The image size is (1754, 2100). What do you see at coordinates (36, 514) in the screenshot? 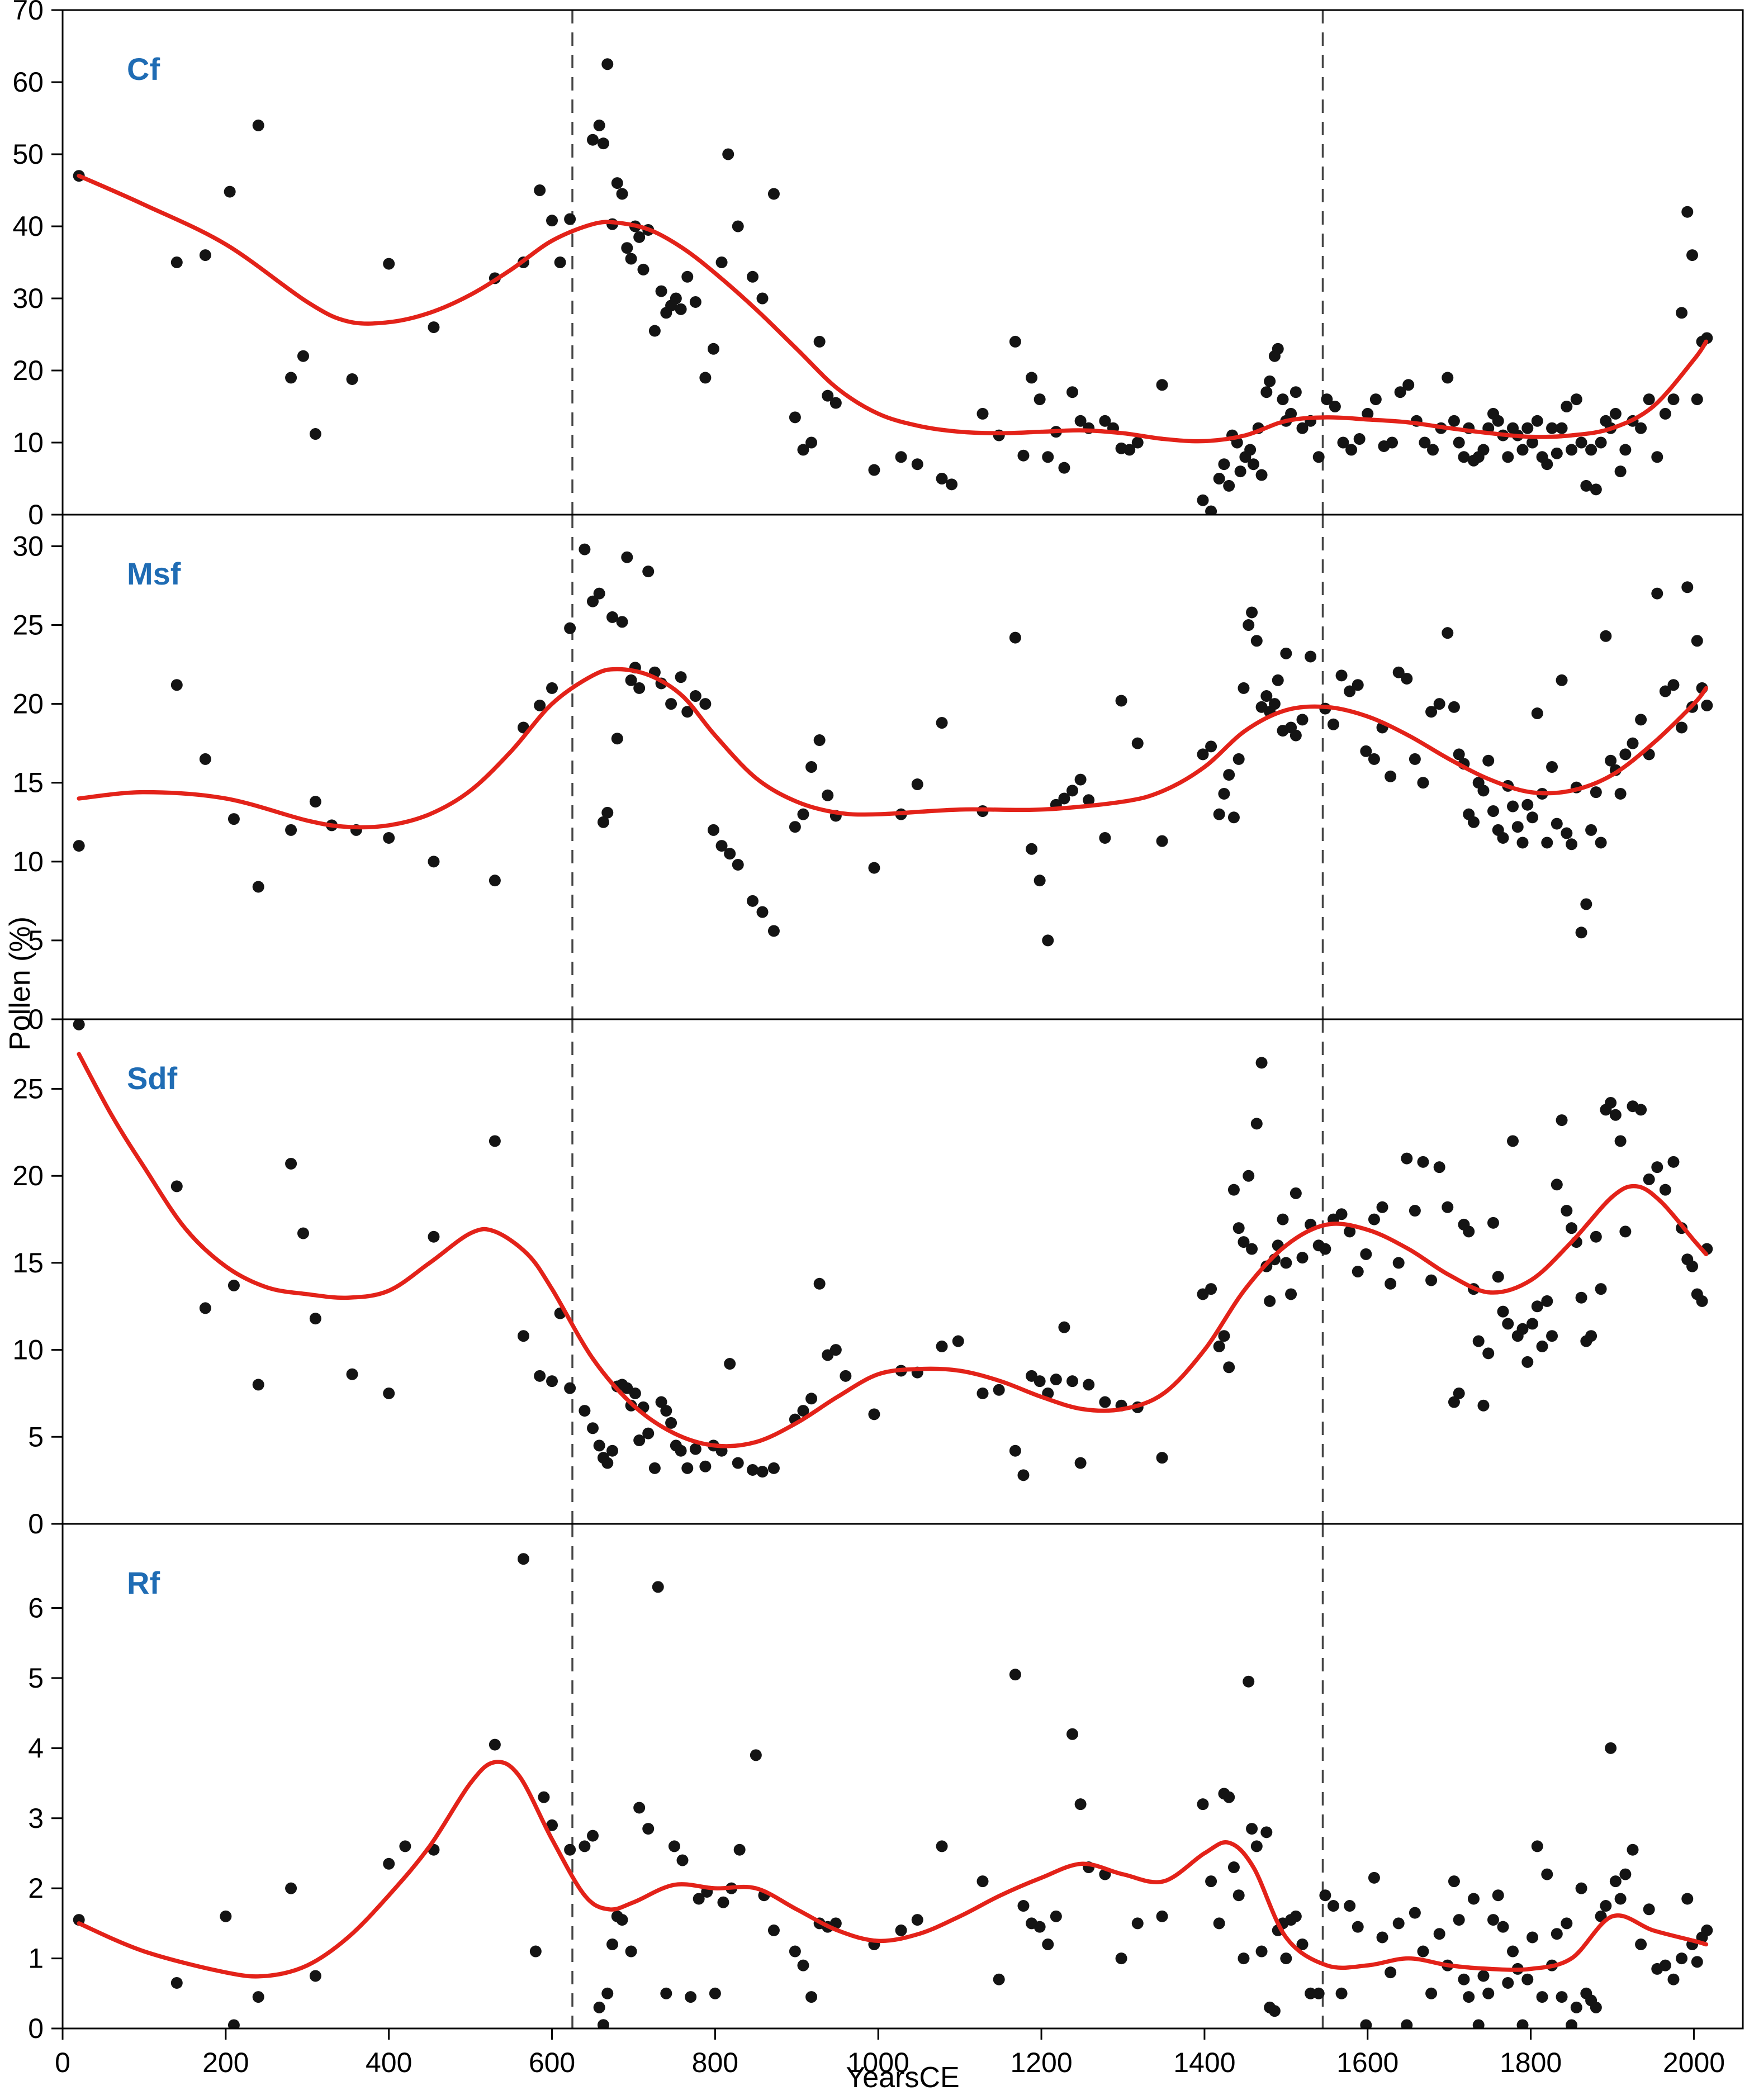
I see `y-tick-label: 0` at bounding box center [36, 514].